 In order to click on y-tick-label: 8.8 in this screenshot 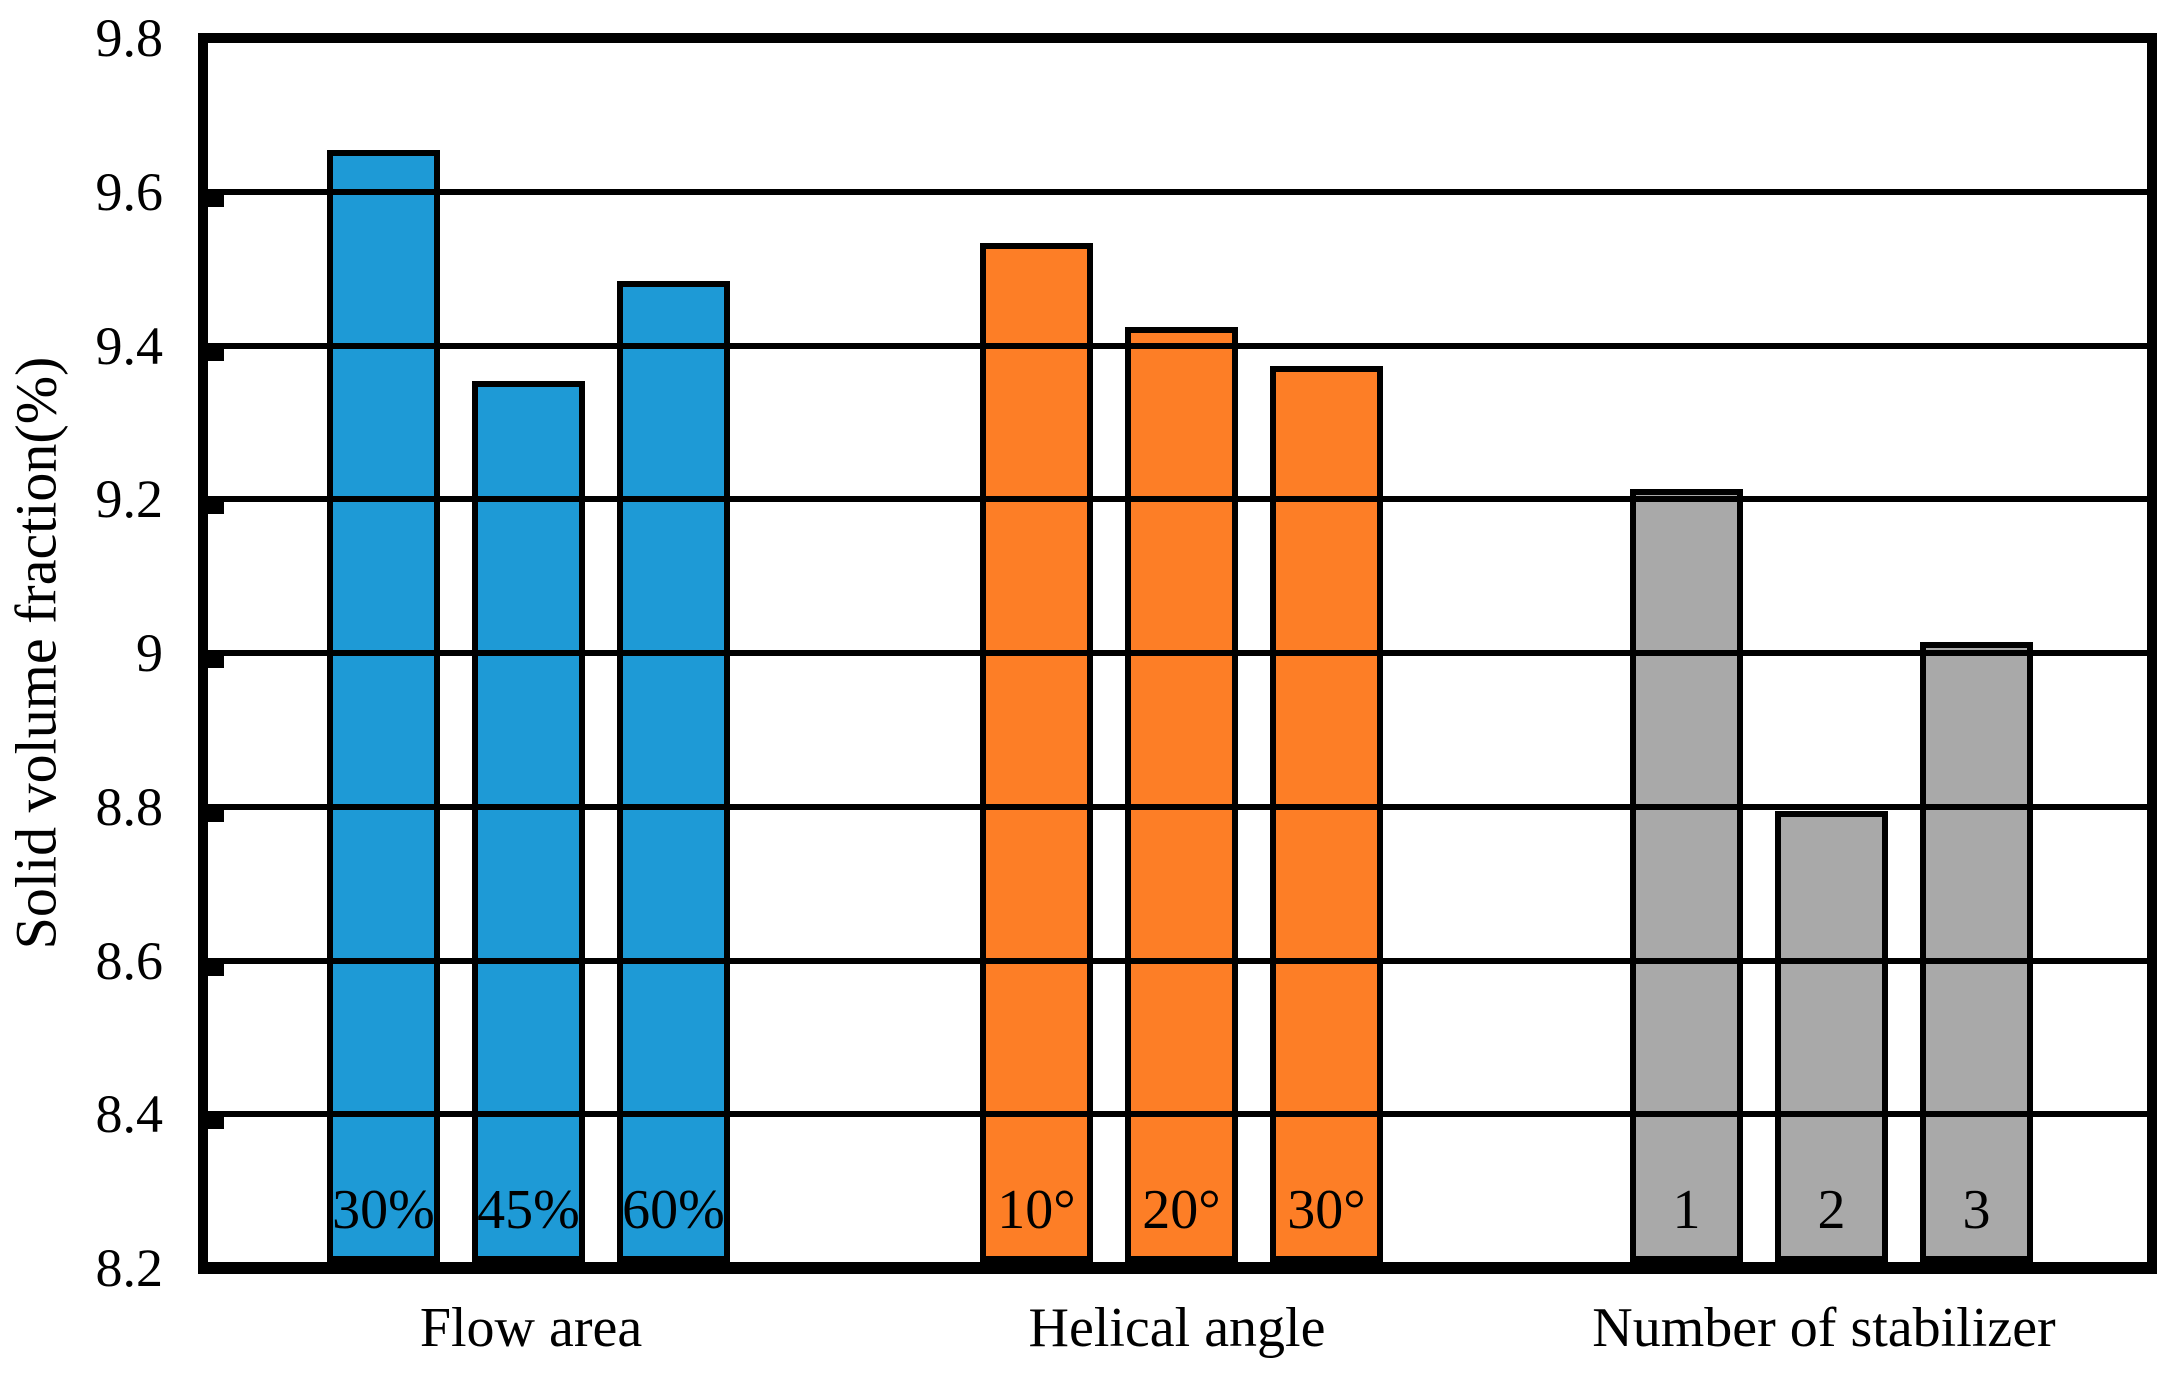, I will do `click(129, 806)`.